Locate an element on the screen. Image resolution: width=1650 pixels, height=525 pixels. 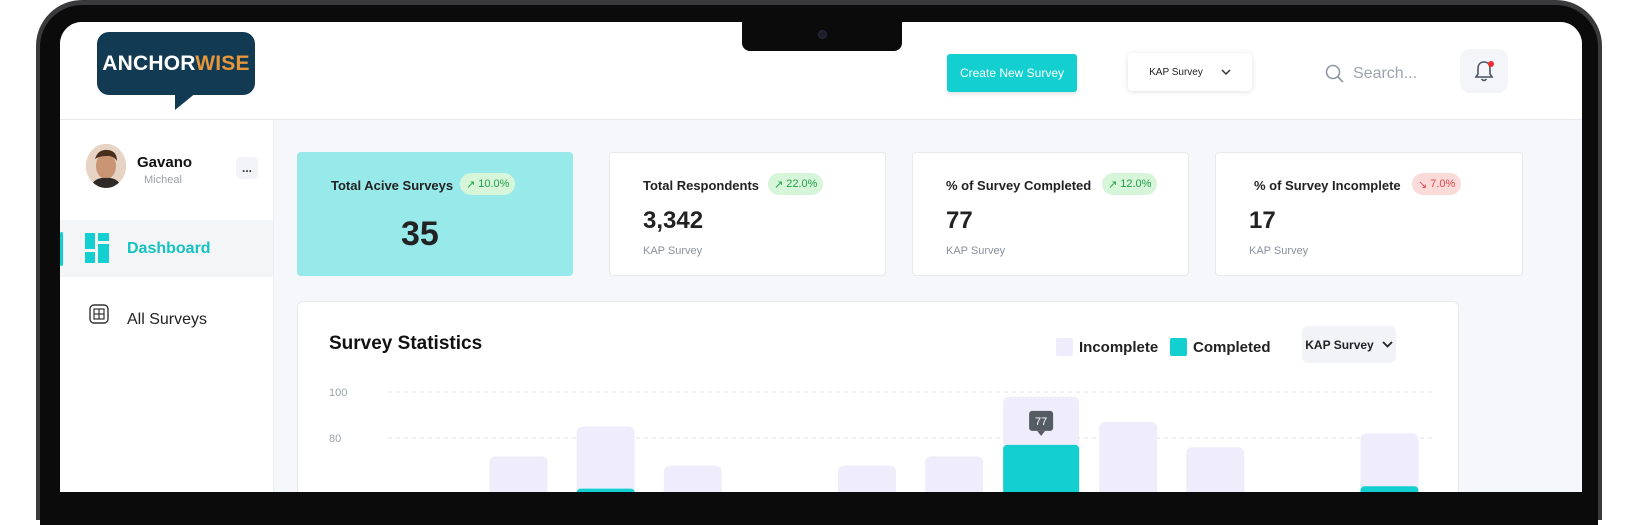
bar-tooltip is located at coordinates (1041, 420).